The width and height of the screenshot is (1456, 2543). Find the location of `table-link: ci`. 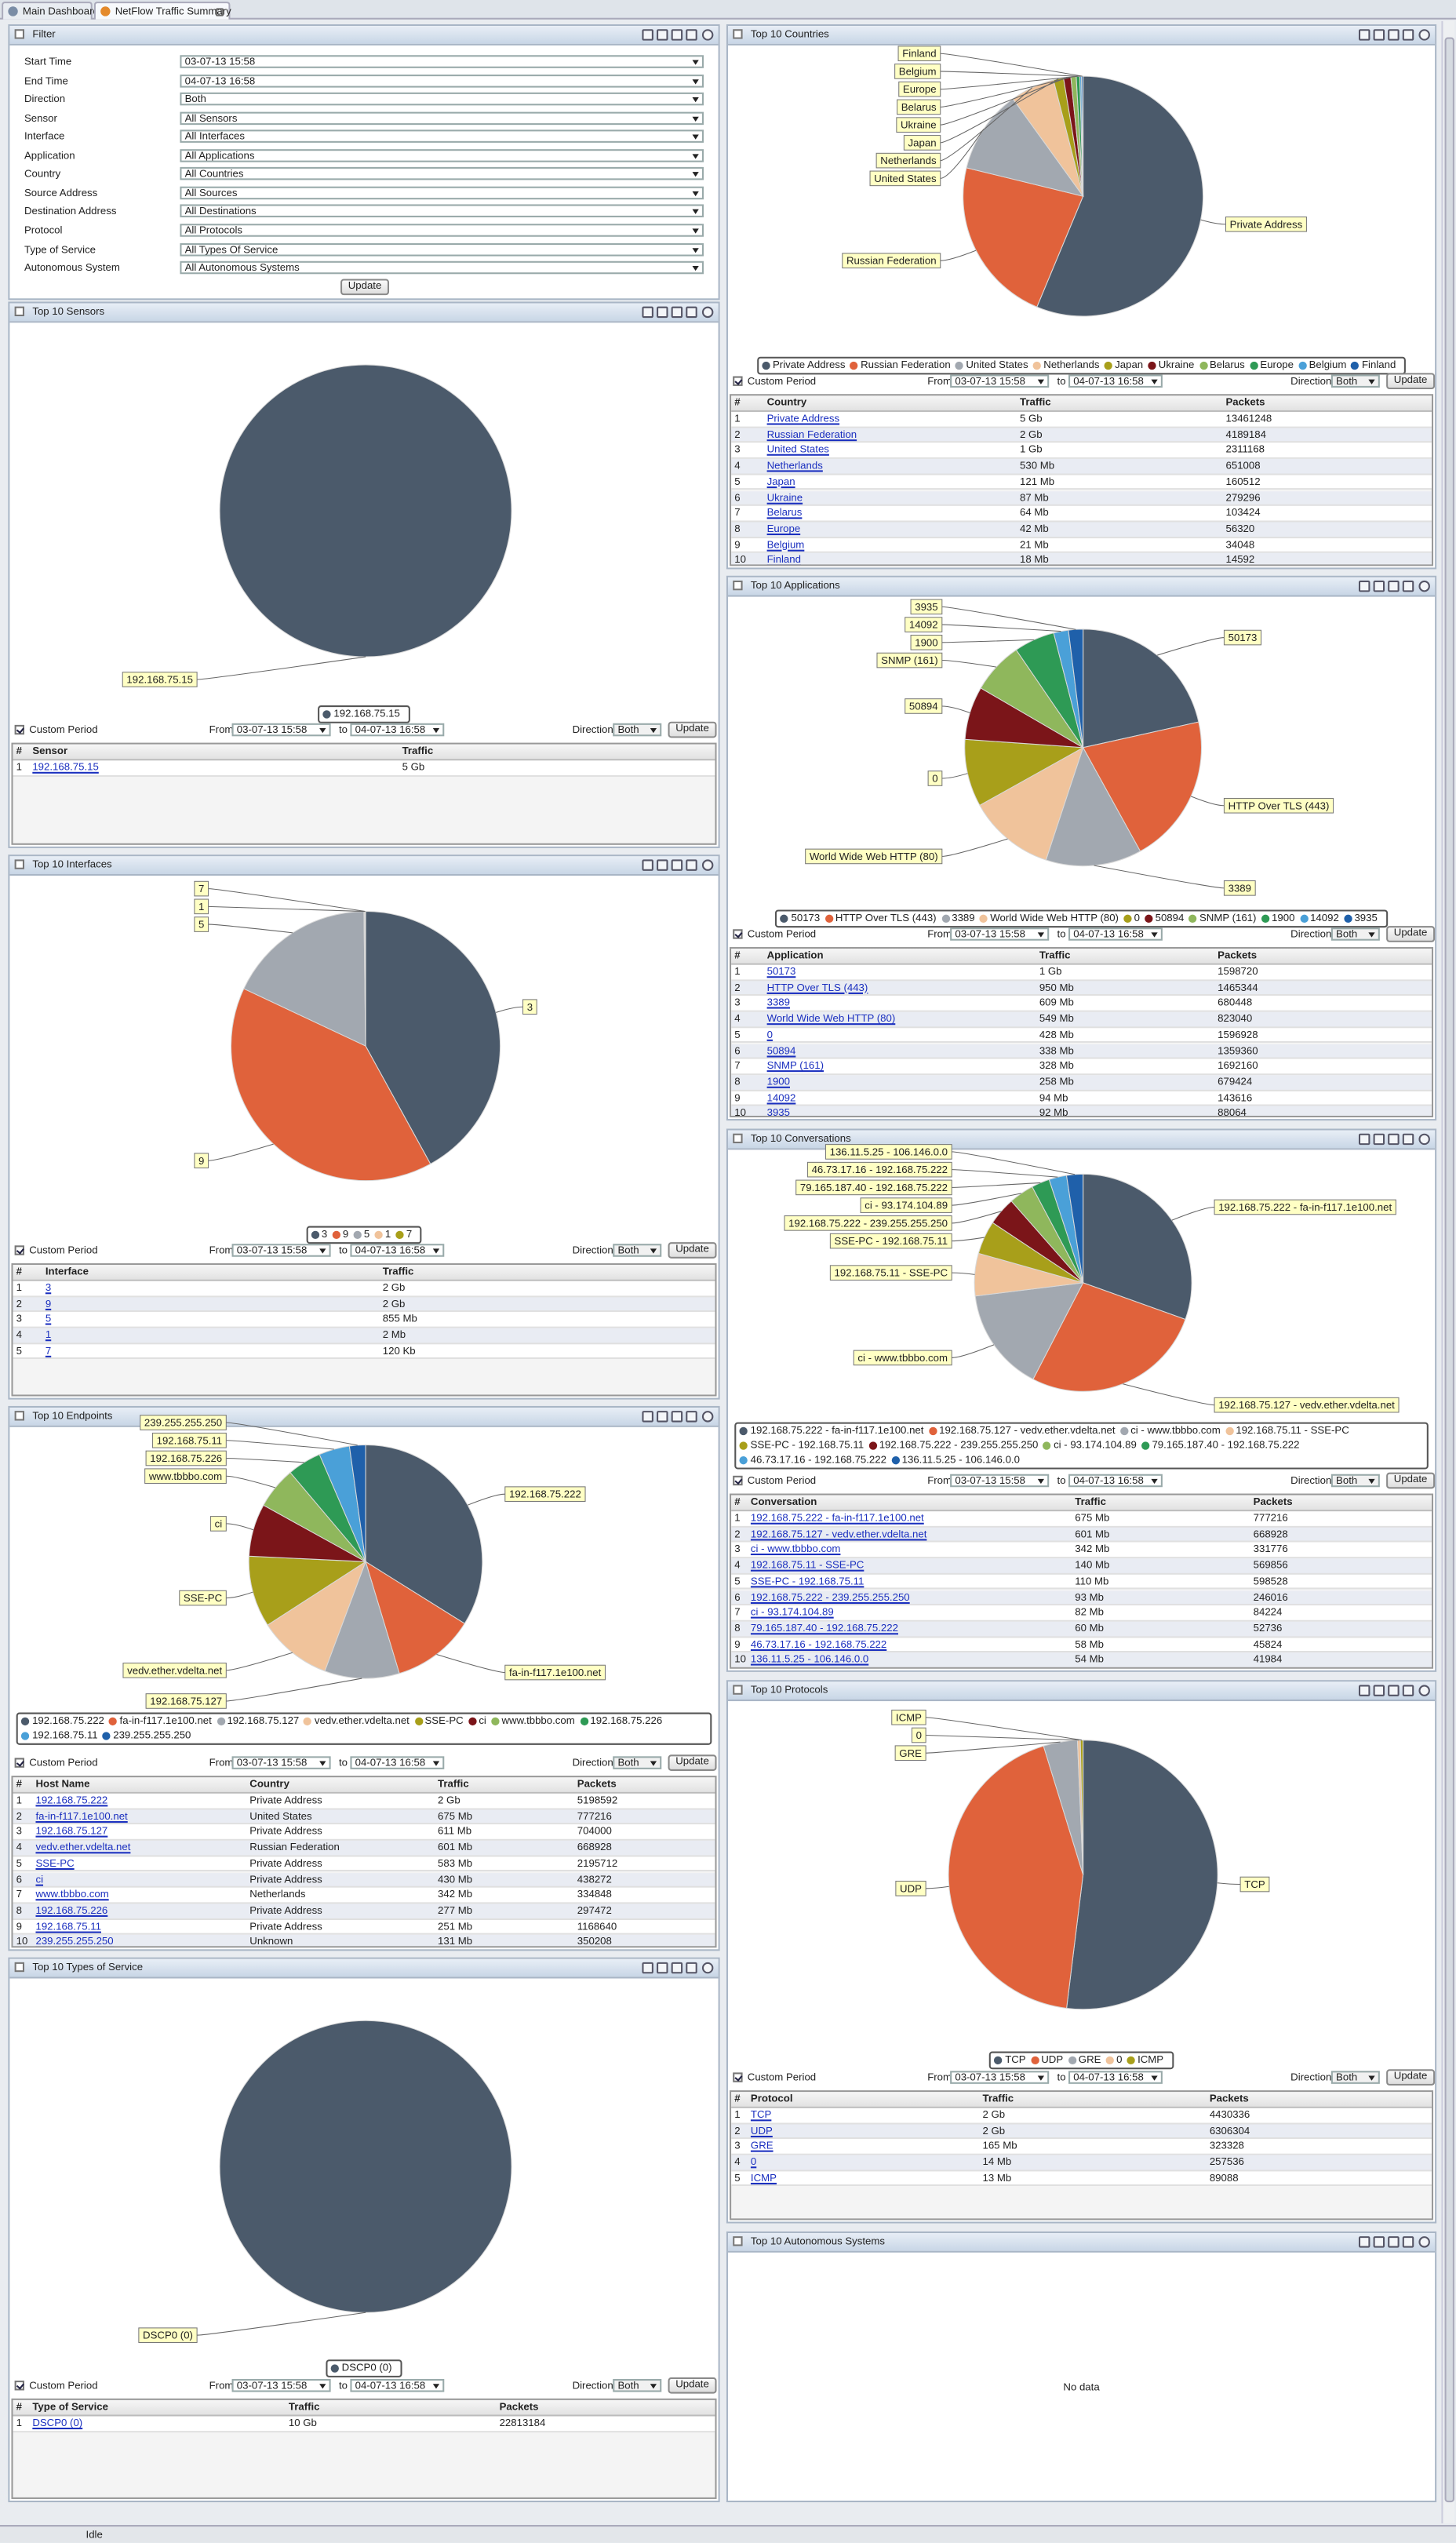

table-link: ci is located at coordinates (39, 1879).